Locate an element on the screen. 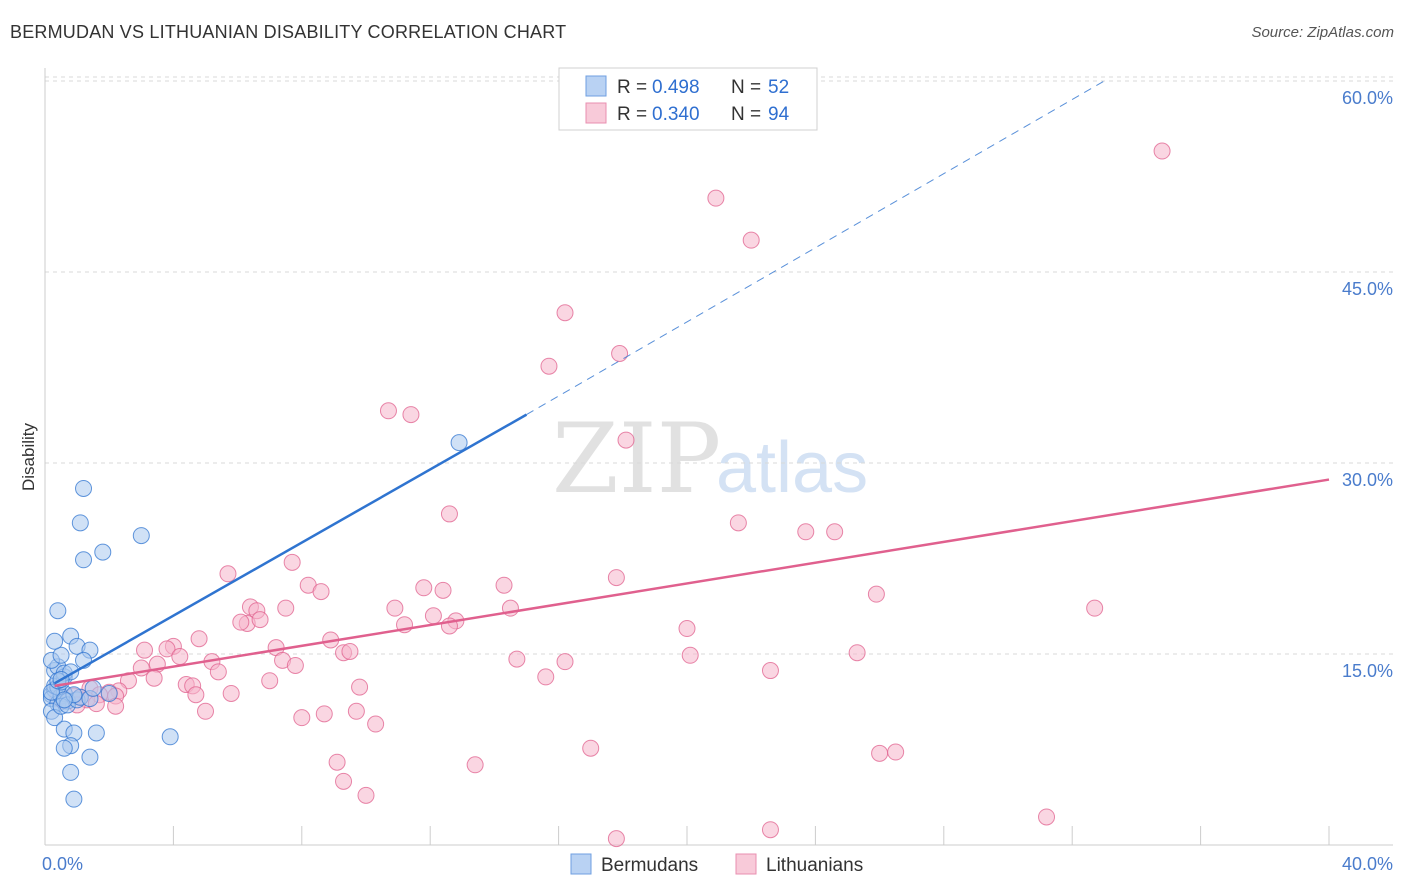 The height and width of the screenshot is (892, 1406). y-tick-label: 30.0% is located at coordinates (1367, 480).